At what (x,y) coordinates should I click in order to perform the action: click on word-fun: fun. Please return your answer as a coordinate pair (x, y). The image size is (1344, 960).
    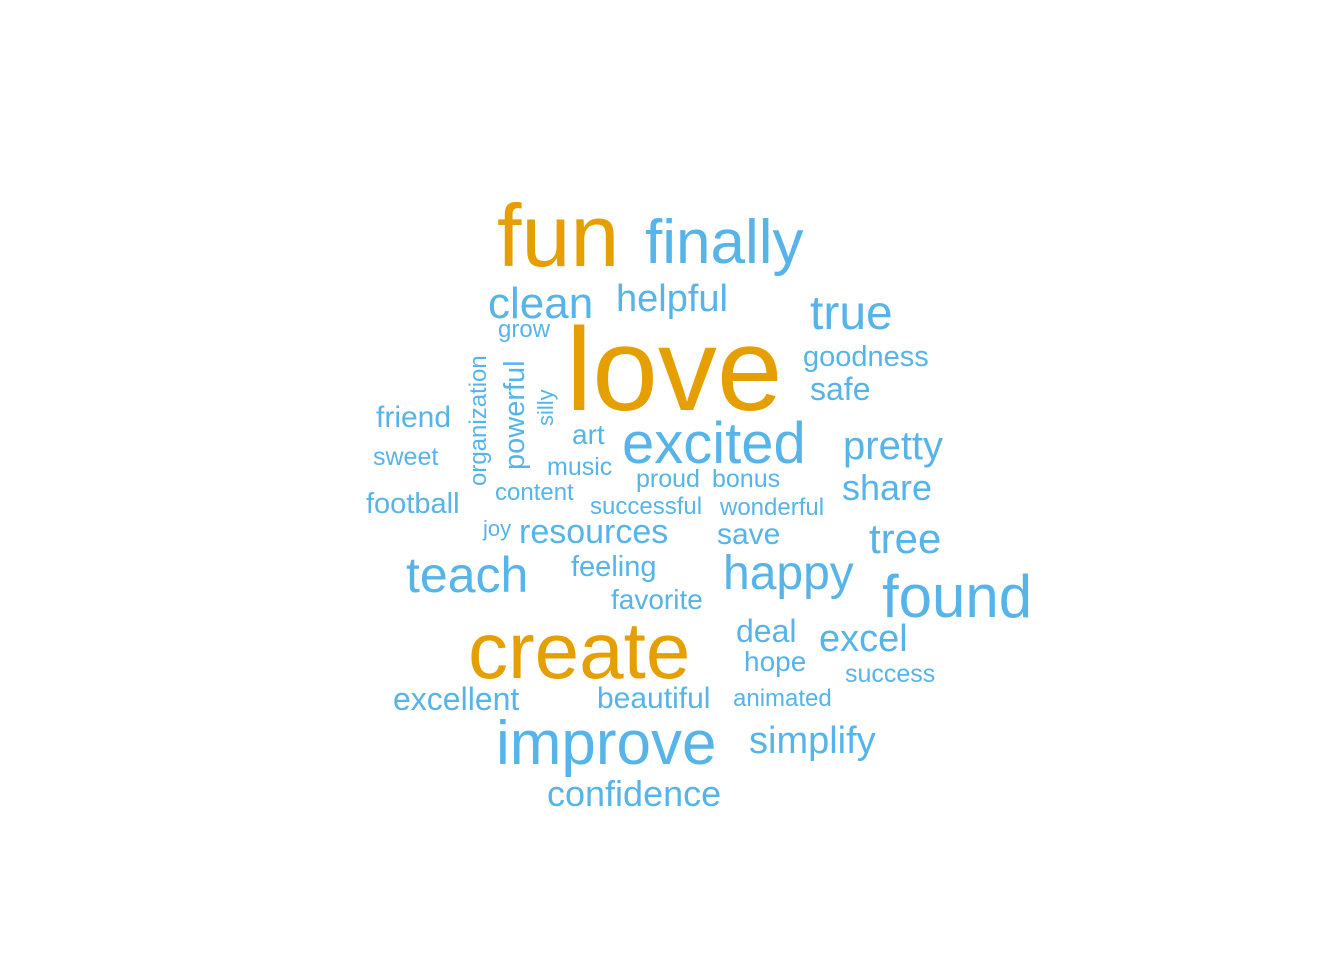
    Looking at the image, I should click on (558, 235).